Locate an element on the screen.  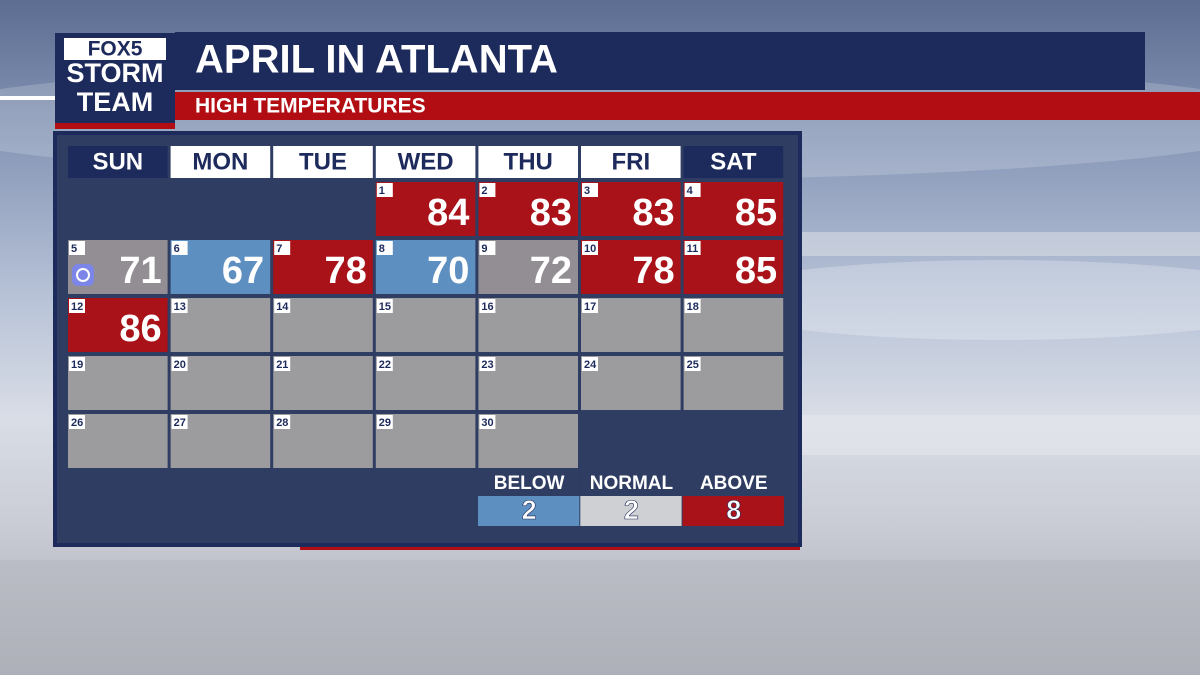
date-label: 17 is located at coordinates (590, 307).